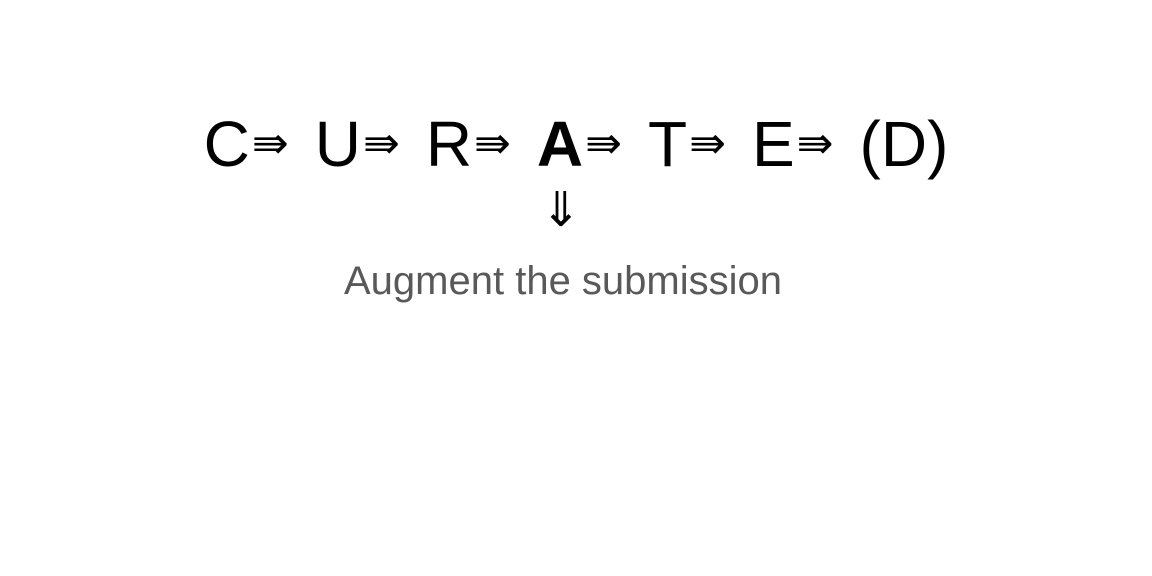  I want to click on curated-sequence: C⇛ U⇛ R⇛ A⇛ T⇛ E⇛ (D), so click(576, 144).